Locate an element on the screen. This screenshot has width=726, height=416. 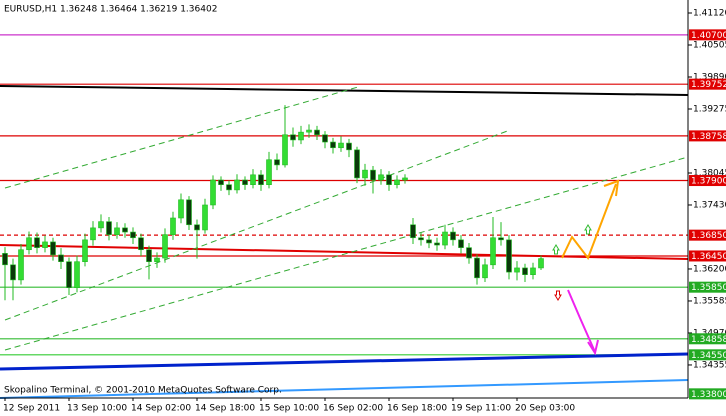
arrow-head is located at coordinates (611, 188).